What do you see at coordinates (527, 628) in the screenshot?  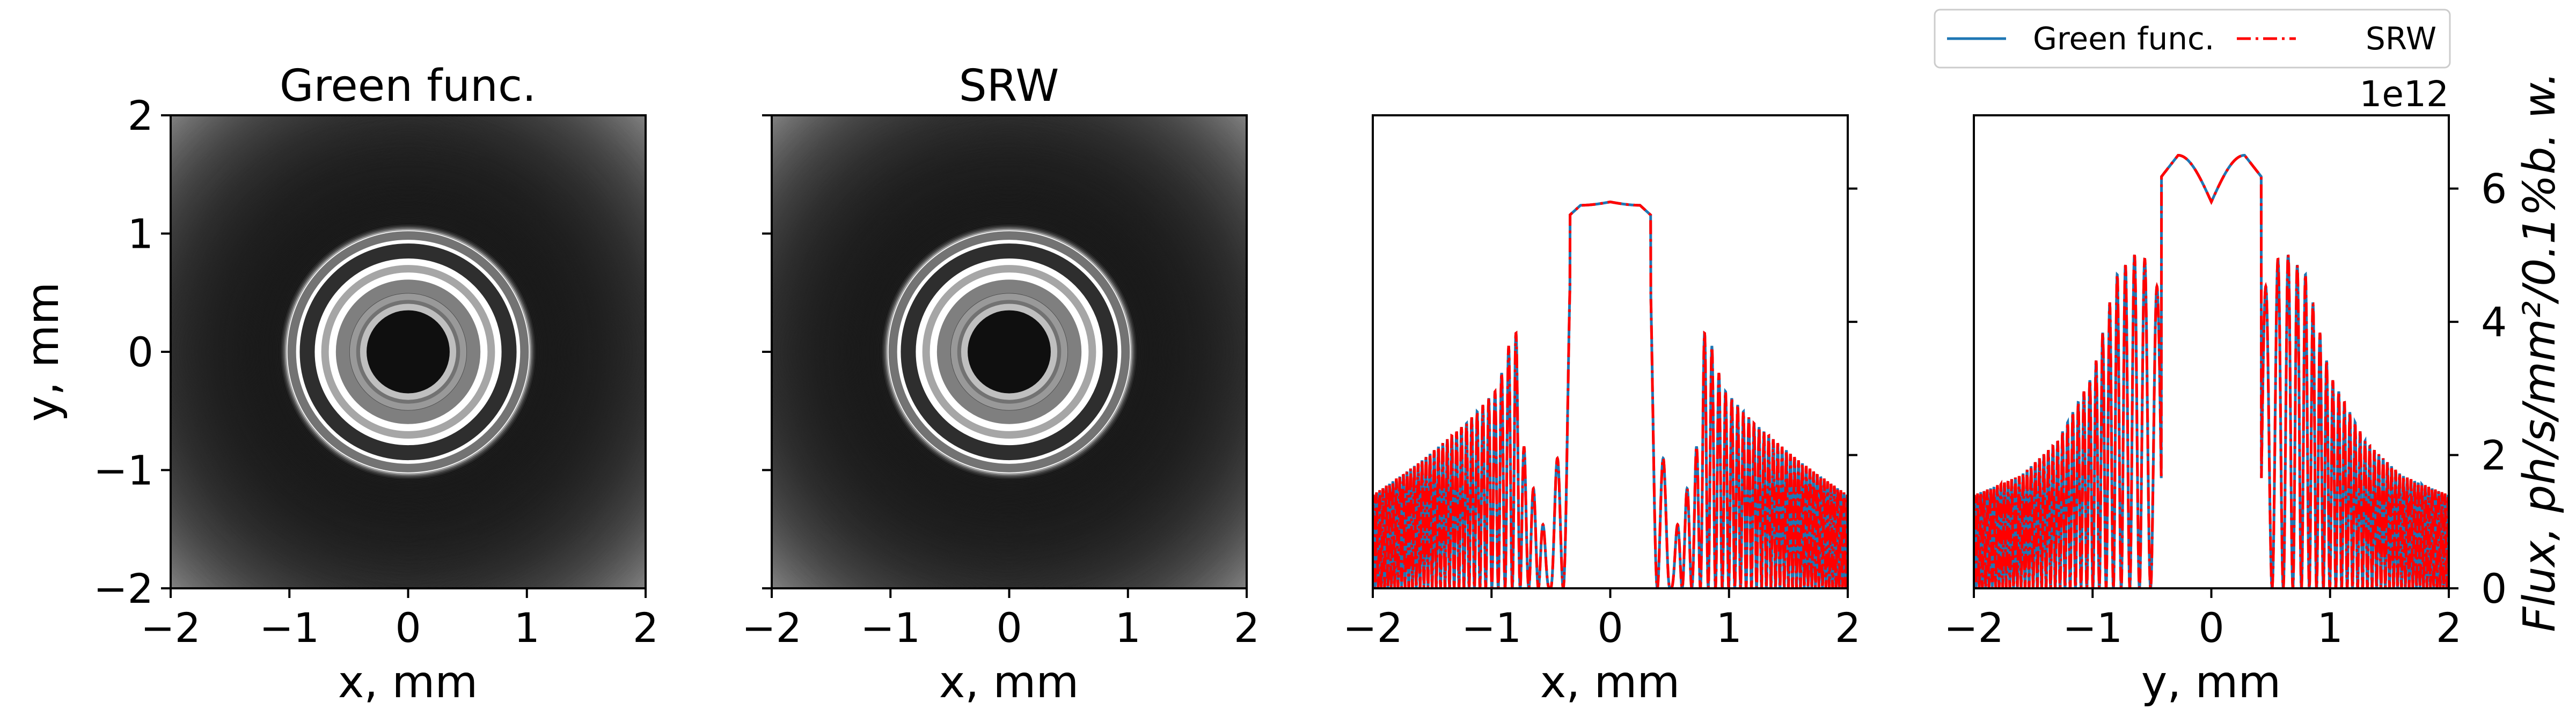 I see `x-tick-label: 1` at bounding box center [527, 628].